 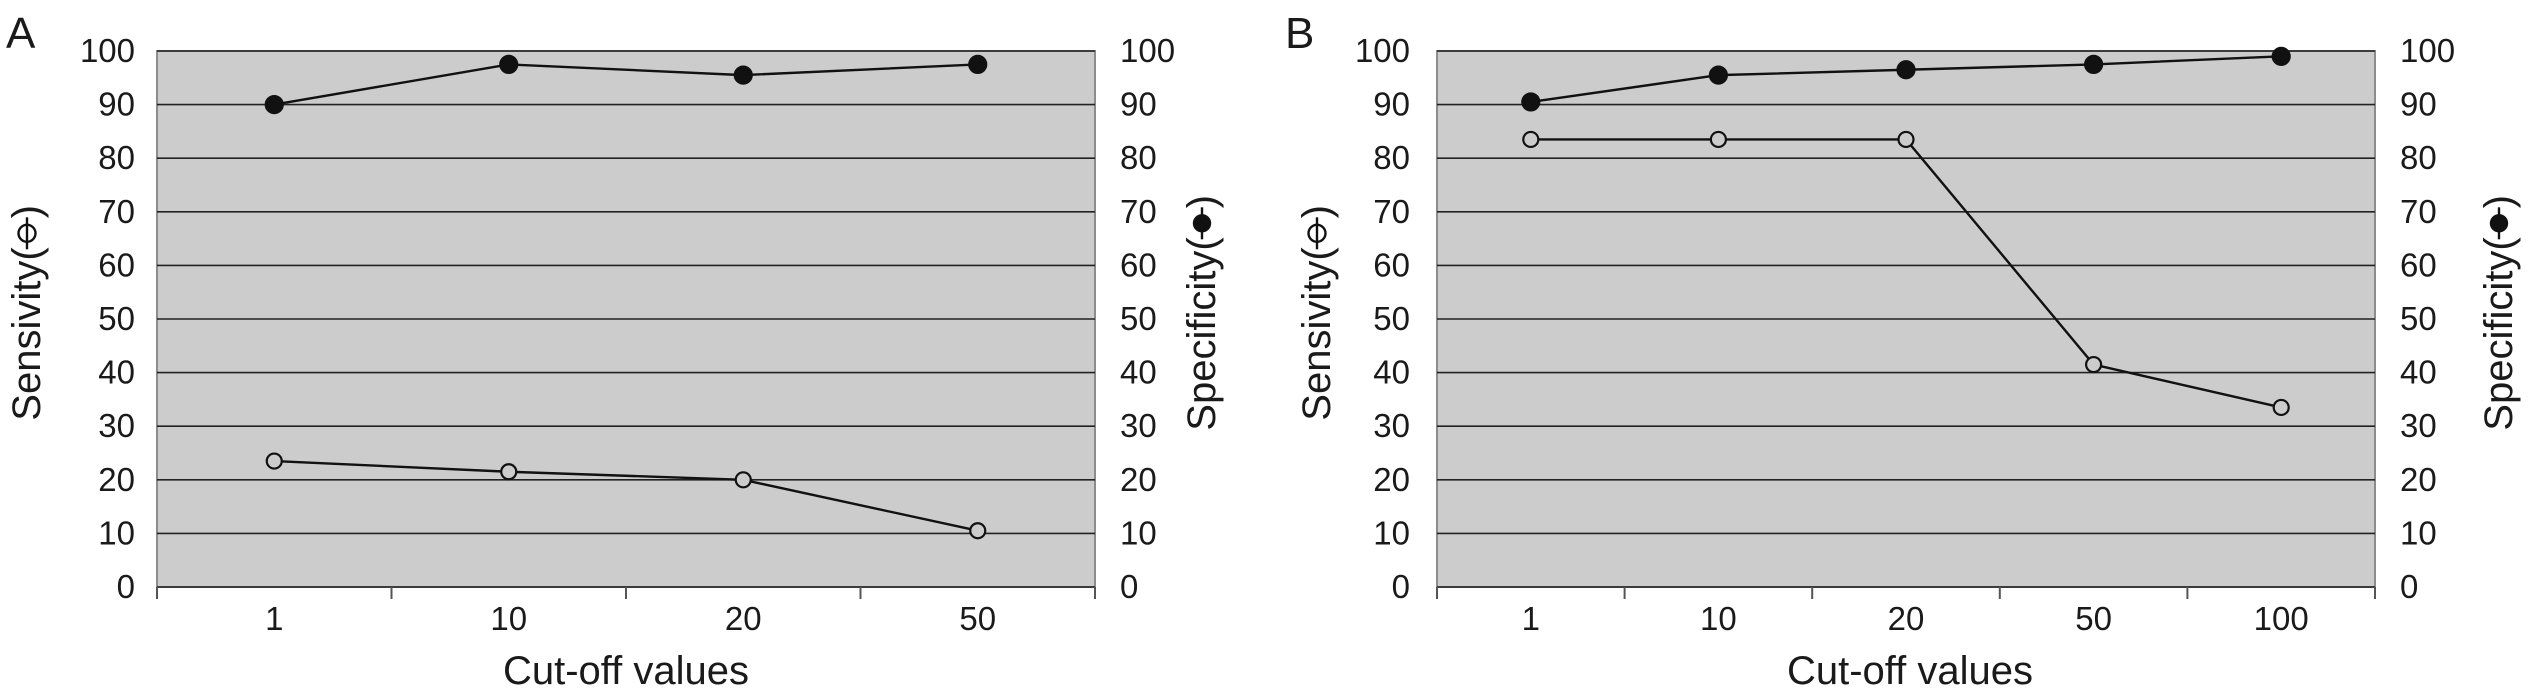 What do you see at coordinates (1299, 33) in the screenshot?
I see `panel-letter-b: B` at bounding box center [1299, 33].